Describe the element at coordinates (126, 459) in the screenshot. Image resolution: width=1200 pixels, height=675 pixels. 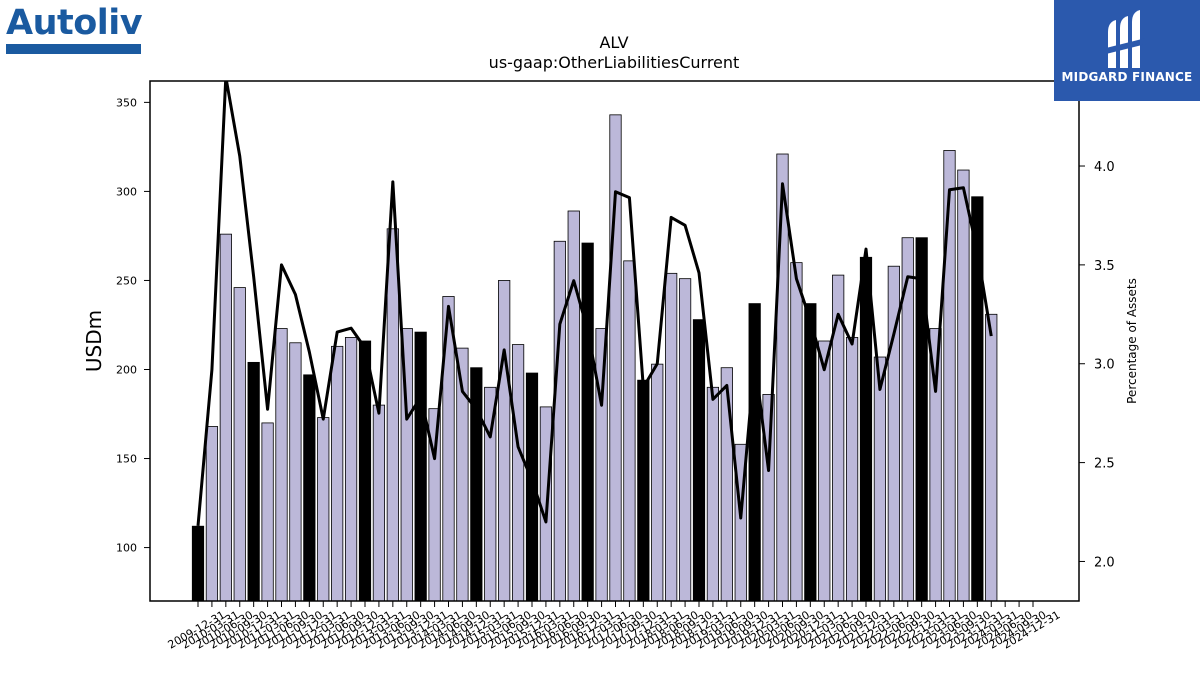
I see `y-tick-label: 150` at that location.